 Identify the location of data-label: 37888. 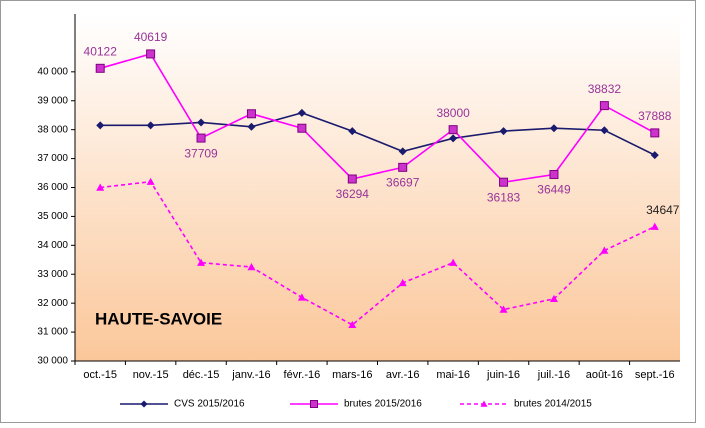
(655, 116).